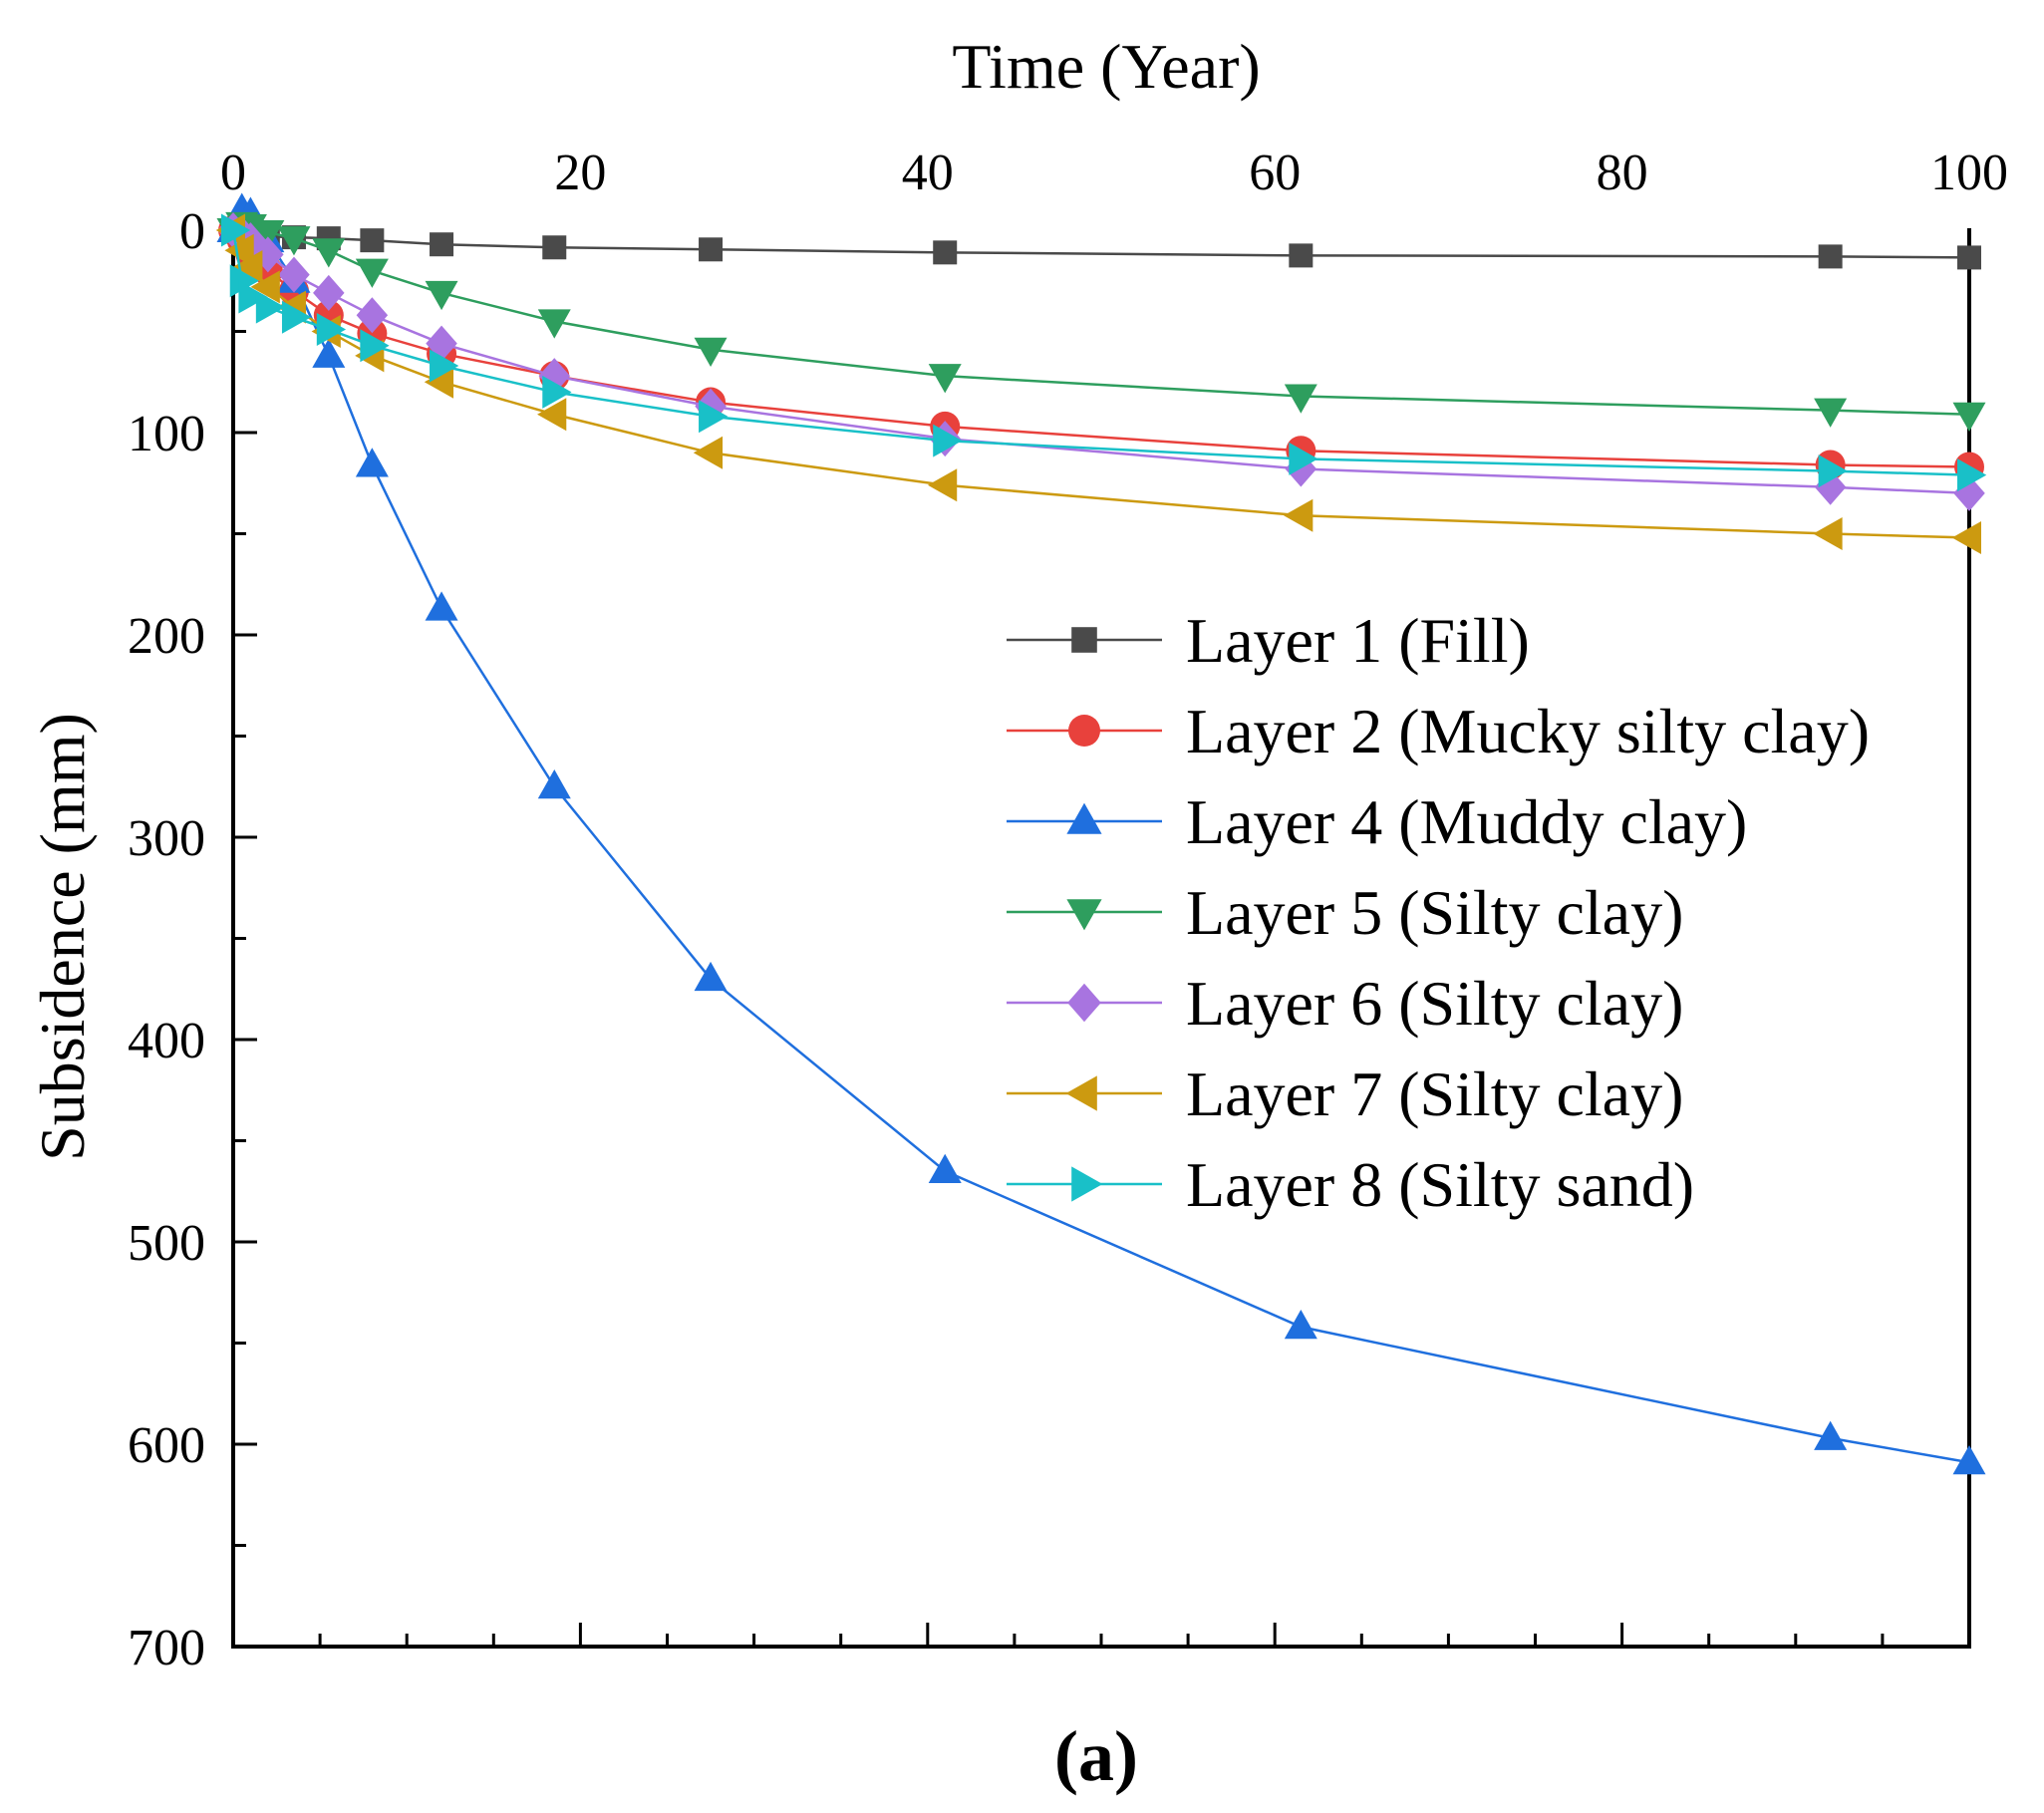 The height and width of the screenshot is (1813, 2044). I want to click on x-tick-label: 40, so click(928, 173).